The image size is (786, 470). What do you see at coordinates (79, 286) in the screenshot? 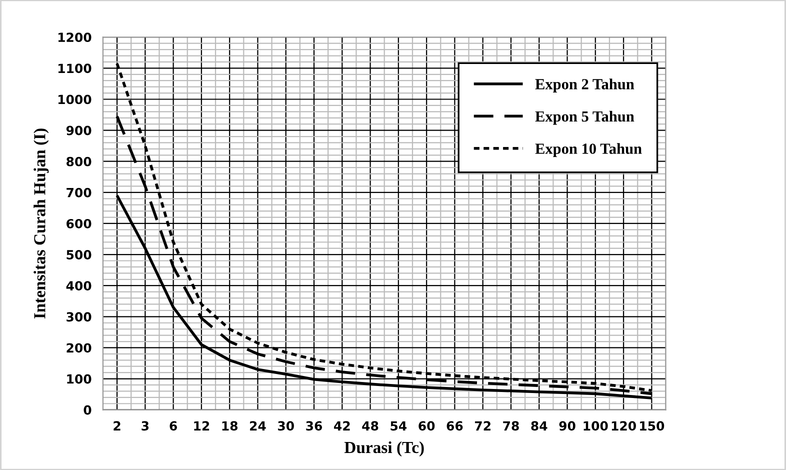
I see `y-tick-label: 400` at bounding box center [79, 286].